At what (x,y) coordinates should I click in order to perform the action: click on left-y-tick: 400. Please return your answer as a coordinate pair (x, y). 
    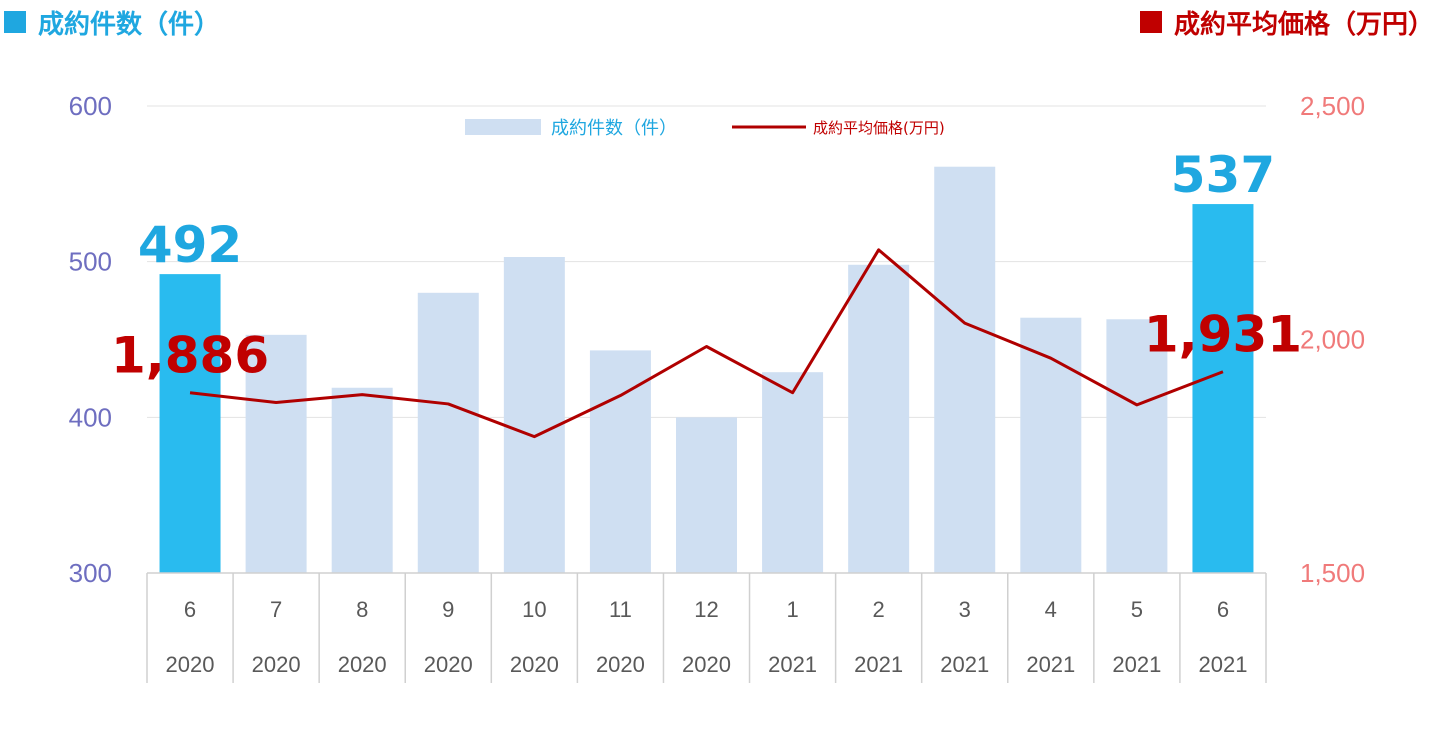
    Looking at the image, I should click on (90, 417).